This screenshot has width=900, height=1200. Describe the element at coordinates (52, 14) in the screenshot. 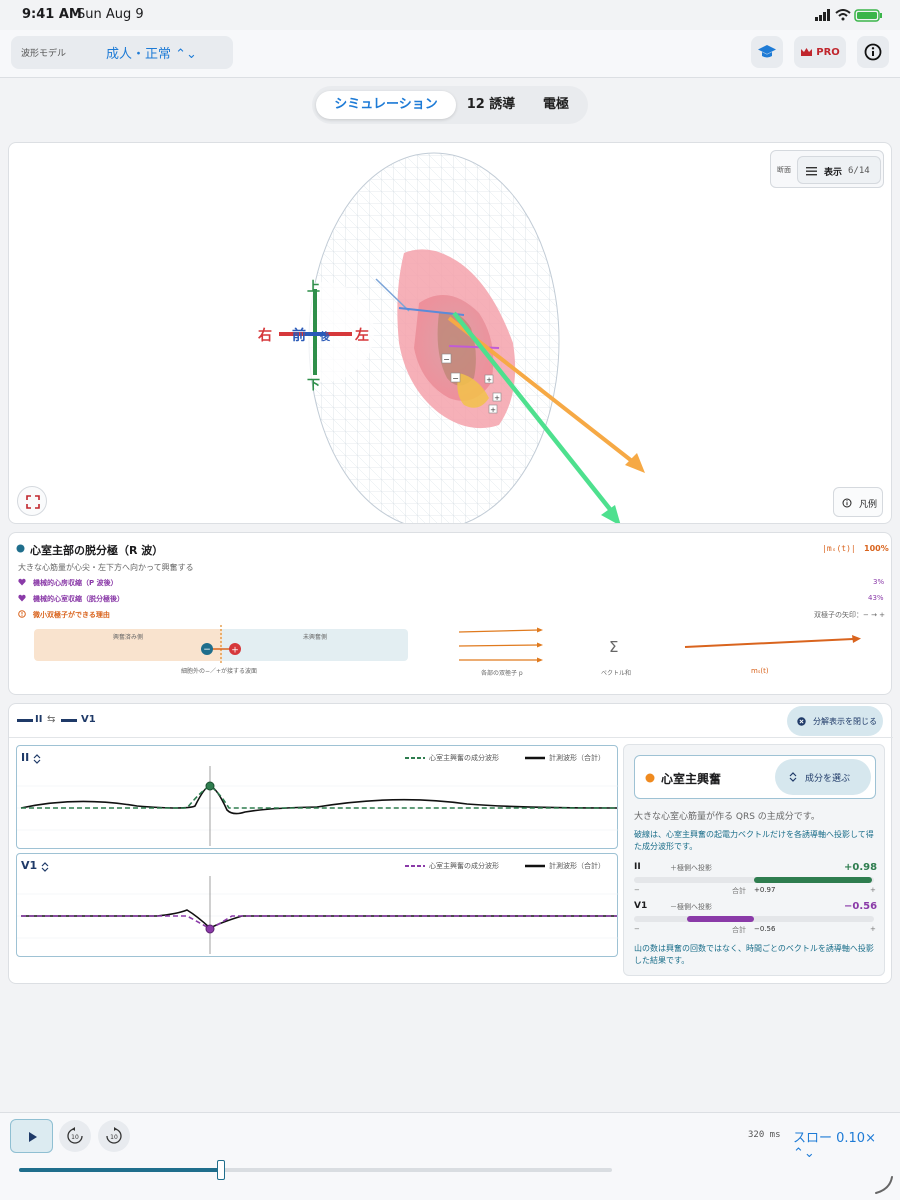

I see `status-time: 9:41 AM` at that location.